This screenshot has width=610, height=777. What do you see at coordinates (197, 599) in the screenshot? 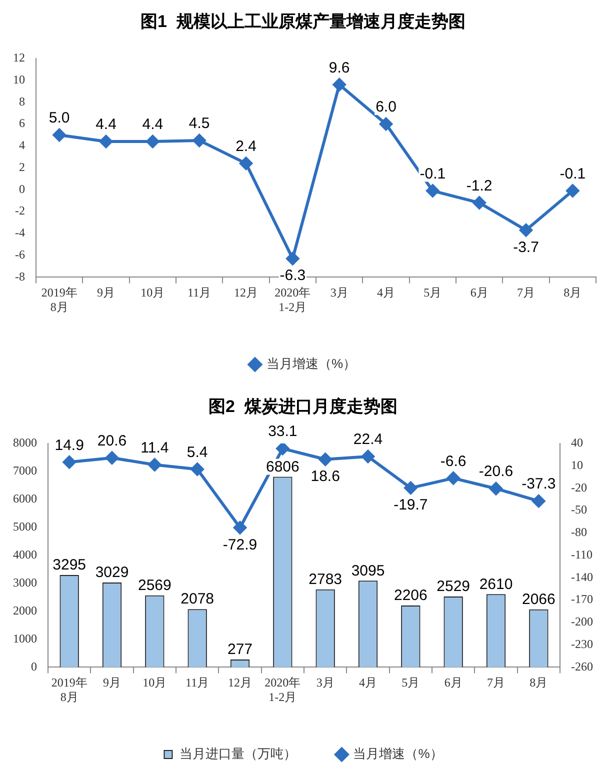
I see `data-label: 2078` at bounding box center [197, 599].